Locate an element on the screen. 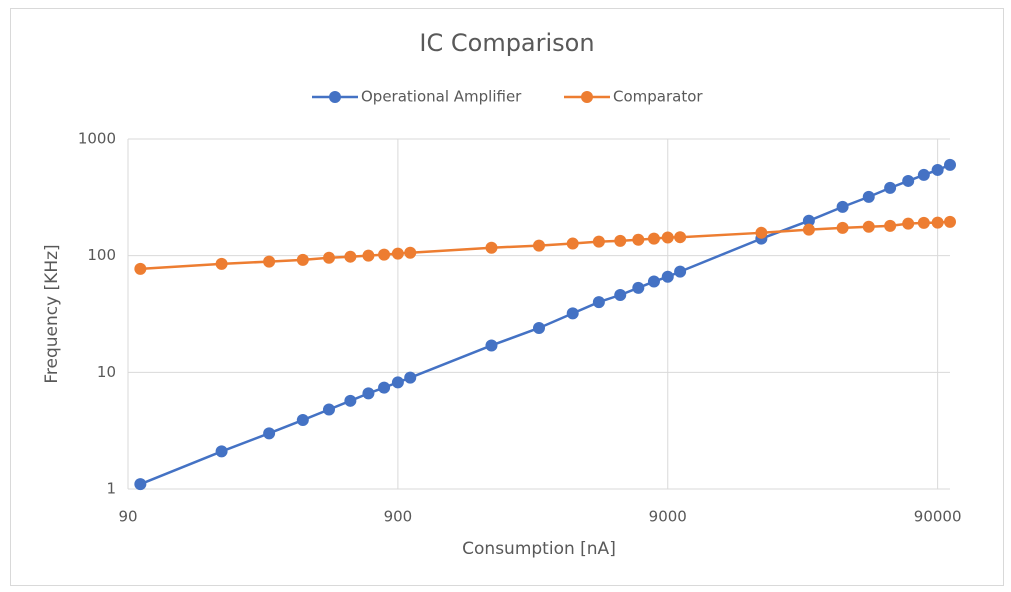 The height and width of the screenshot is (592, 1011). x-tick-label: 9000 is located at coordinates (668, 517).